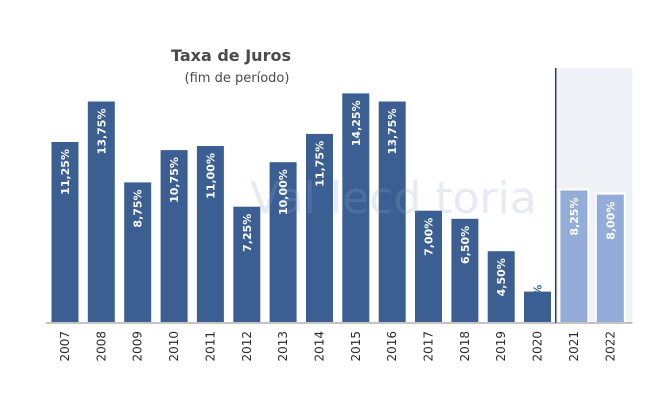 This screenshot has height=401, width=665. I want to click on data-label-2017: 7,00%, so click(429, 237).